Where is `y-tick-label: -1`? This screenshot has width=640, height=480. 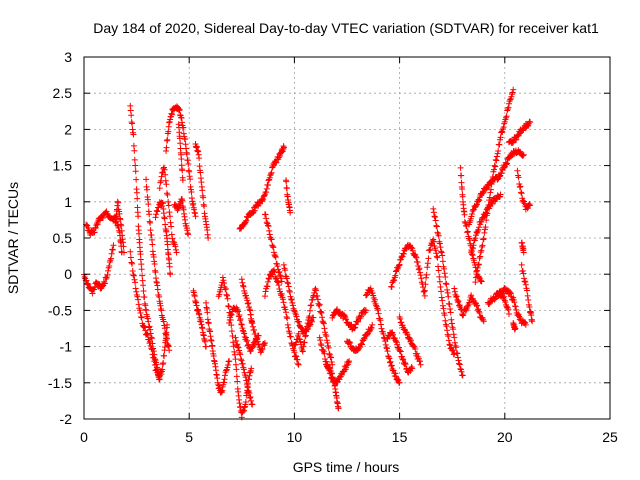 y-tick-label: -1 is located at coordinates (66, 347).